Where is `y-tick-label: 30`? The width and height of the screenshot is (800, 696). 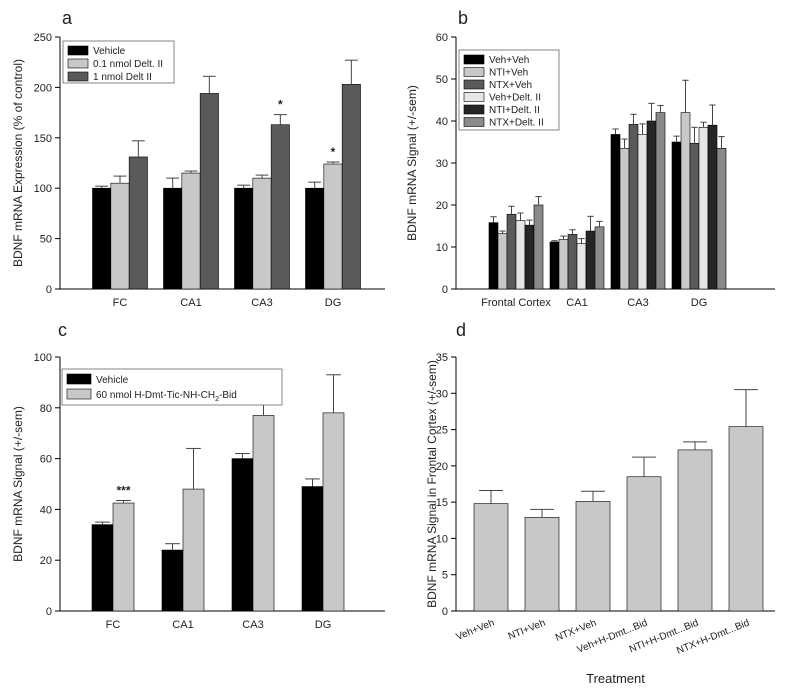
y-tick-label: 30 is located at coordinates (442, 394).